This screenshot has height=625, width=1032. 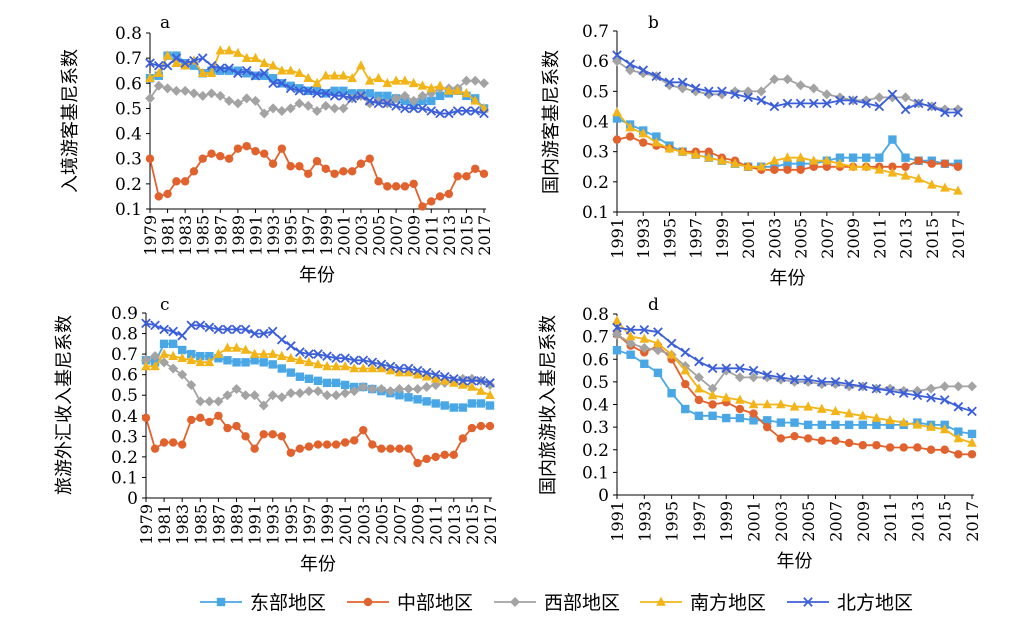 I want to click on series-x, so click(x=318, y=353).